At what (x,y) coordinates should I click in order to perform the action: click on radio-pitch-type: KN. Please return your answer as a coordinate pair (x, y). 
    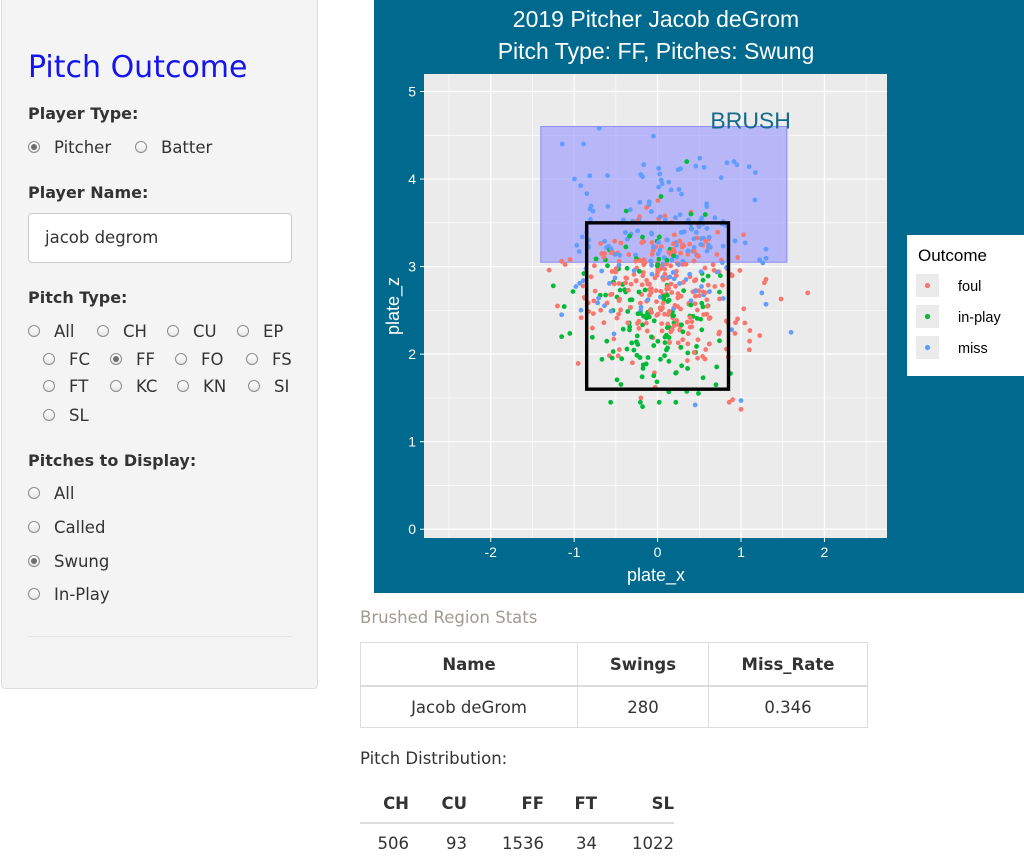
    Looking at the image, I should click on (201, 386).